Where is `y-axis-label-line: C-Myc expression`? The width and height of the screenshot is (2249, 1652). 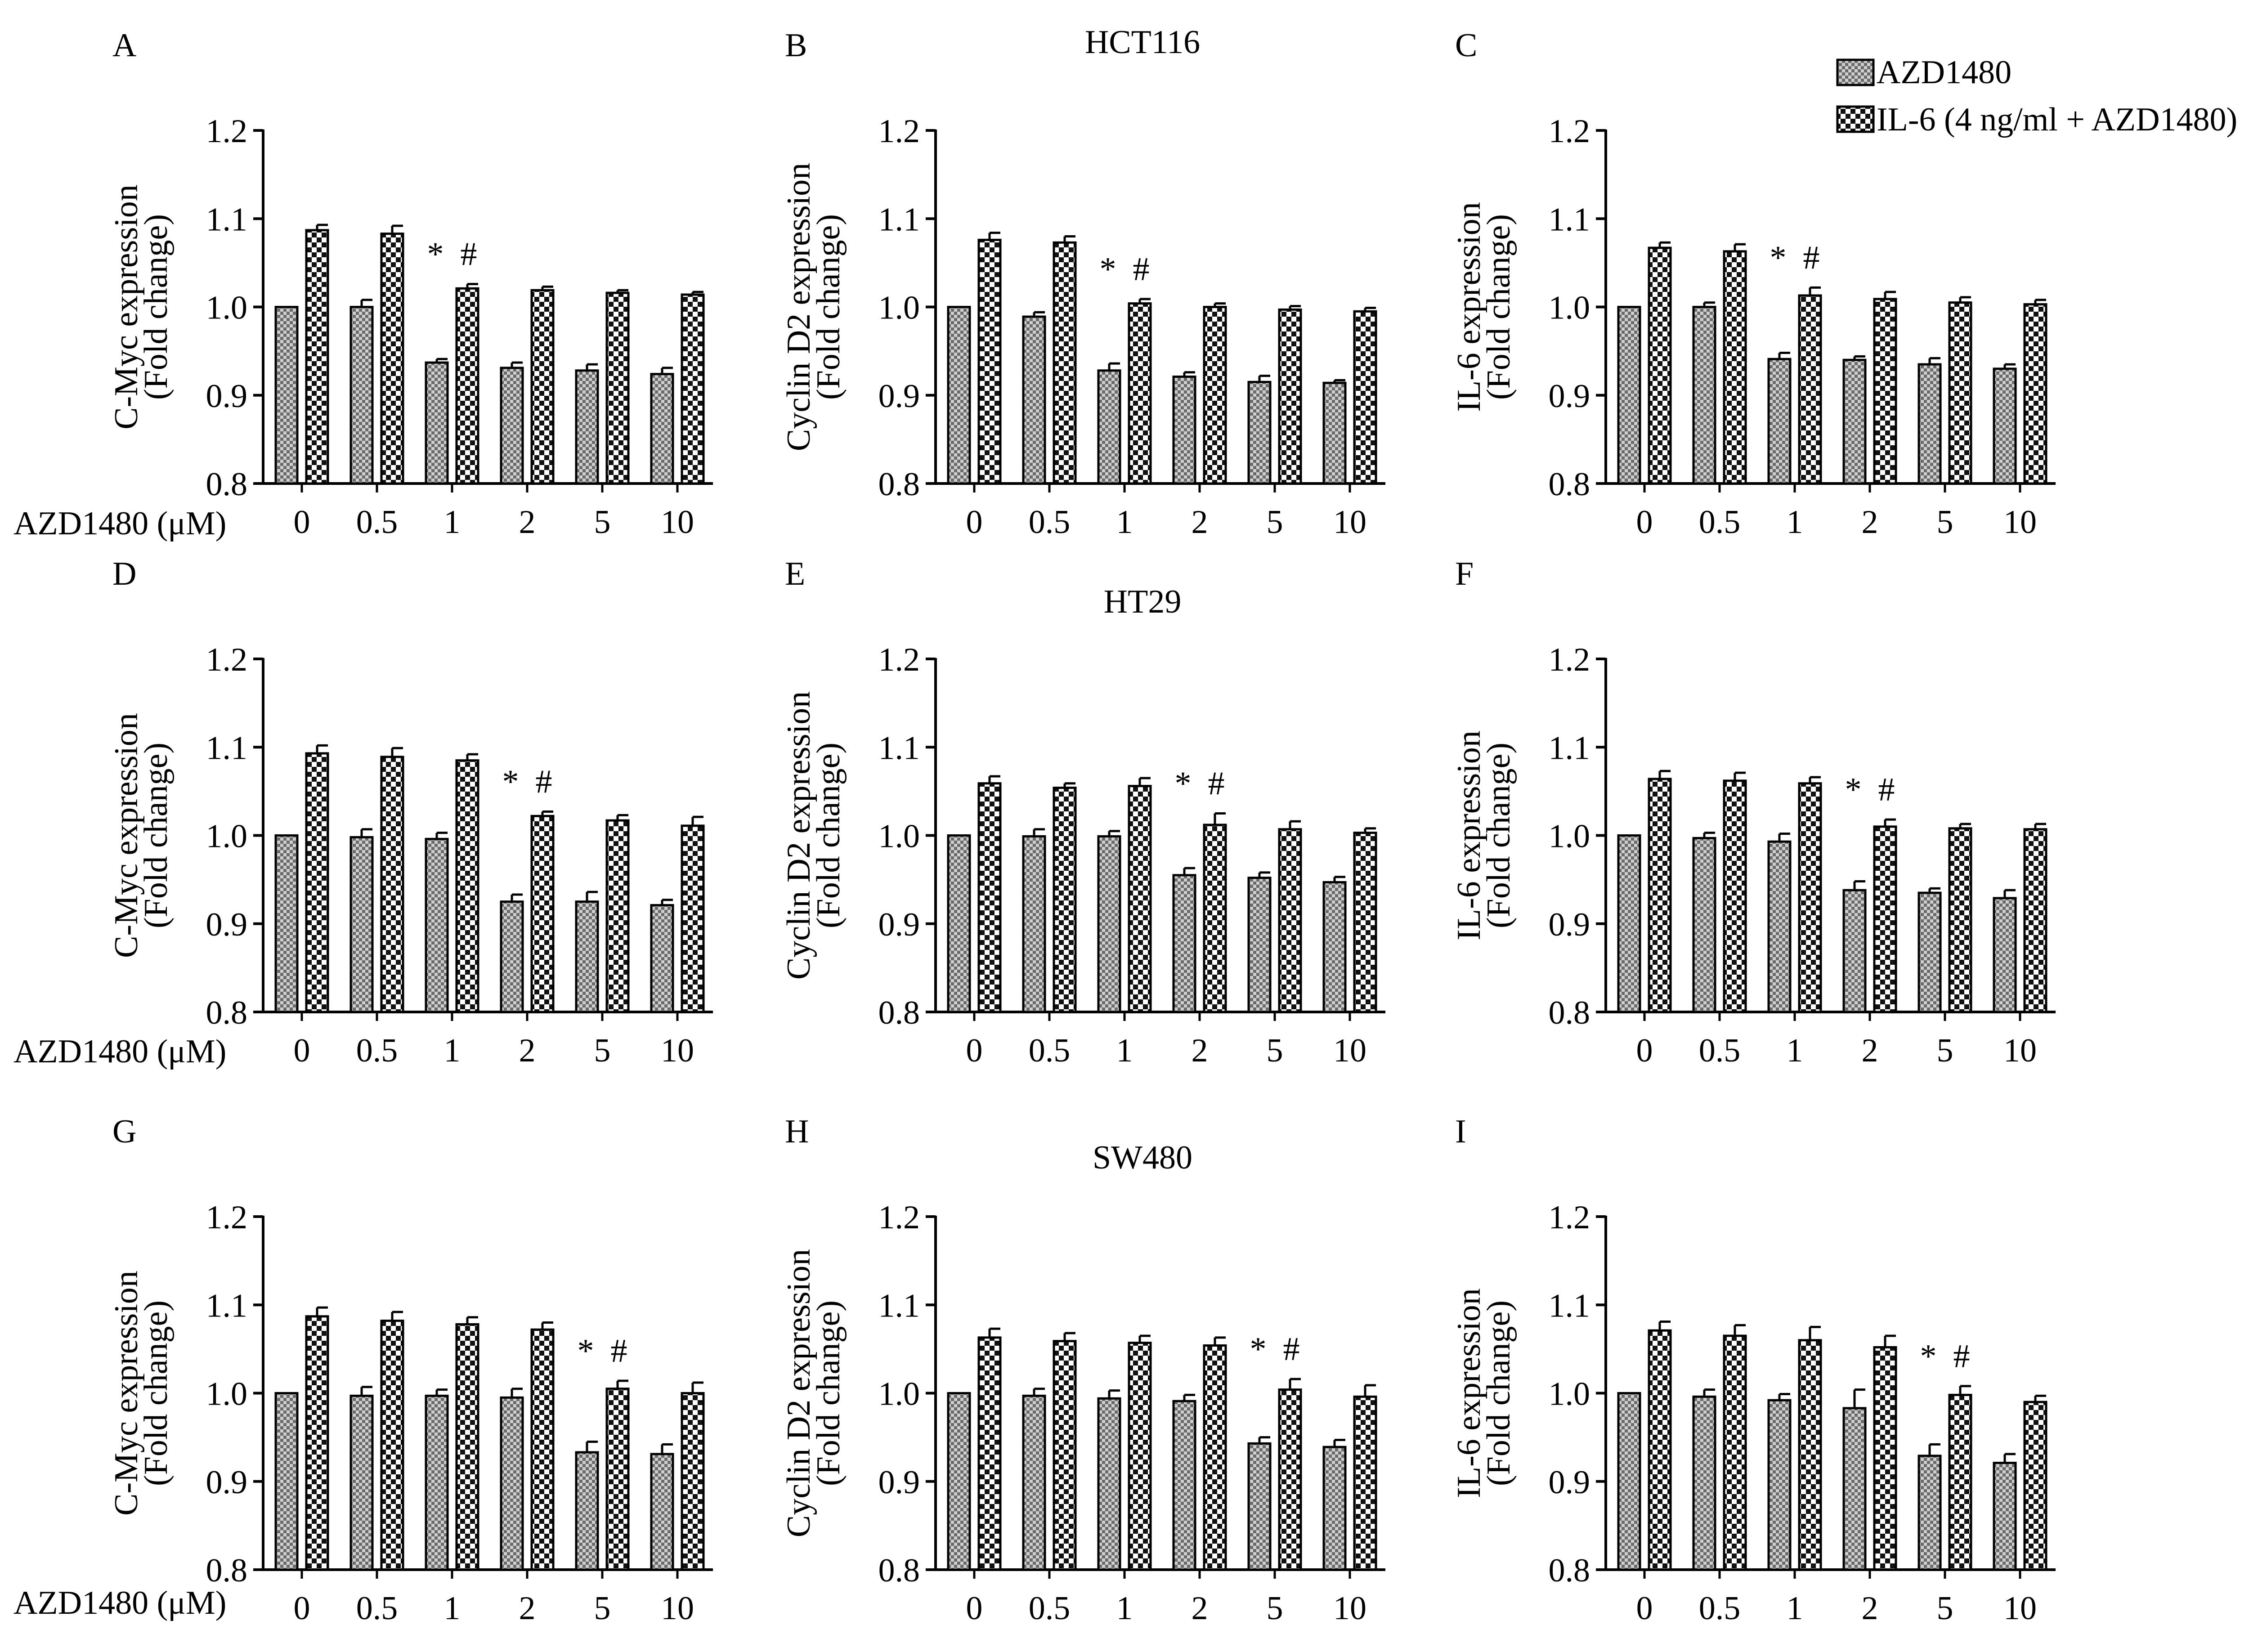 y-axis-label-line: C-Myc expression is located at coordinates (126, 835).